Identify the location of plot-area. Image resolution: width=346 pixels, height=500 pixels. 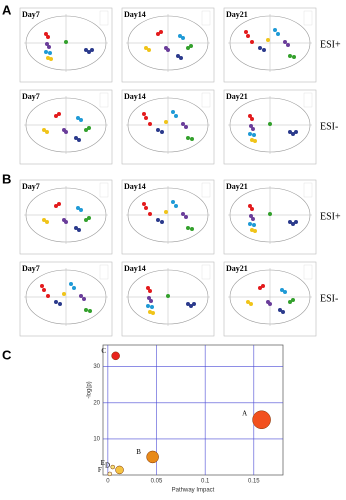
(193, 410).